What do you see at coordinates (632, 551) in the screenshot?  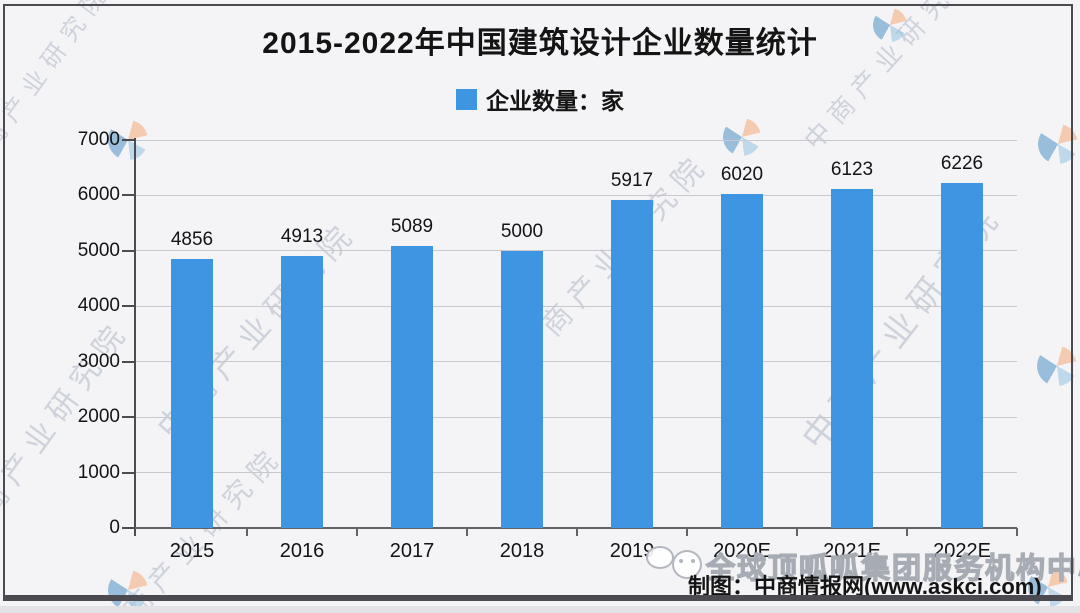 I see `x-axis-label: 2019` at bounding box center [632, 551].